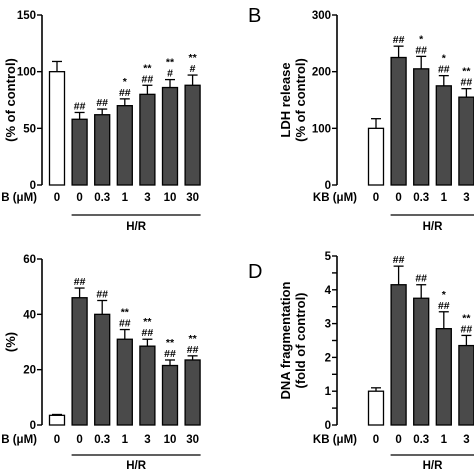 The height and width of the screenshot is (474, 474). What do you see at coordinates (328, 392) in the screenshot?
I see `y-tick-label: 1` at bounding box center [328, 392].